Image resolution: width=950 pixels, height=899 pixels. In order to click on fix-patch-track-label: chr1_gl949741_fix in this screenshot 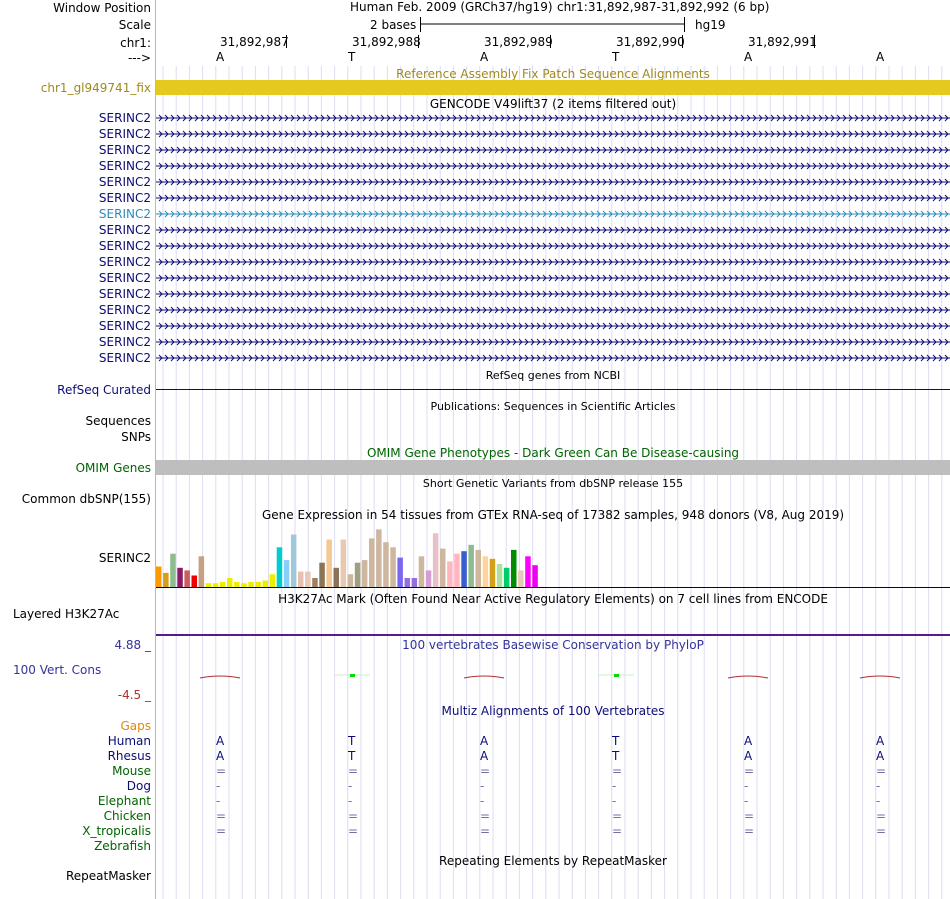, I will do `click(95, 88)`.